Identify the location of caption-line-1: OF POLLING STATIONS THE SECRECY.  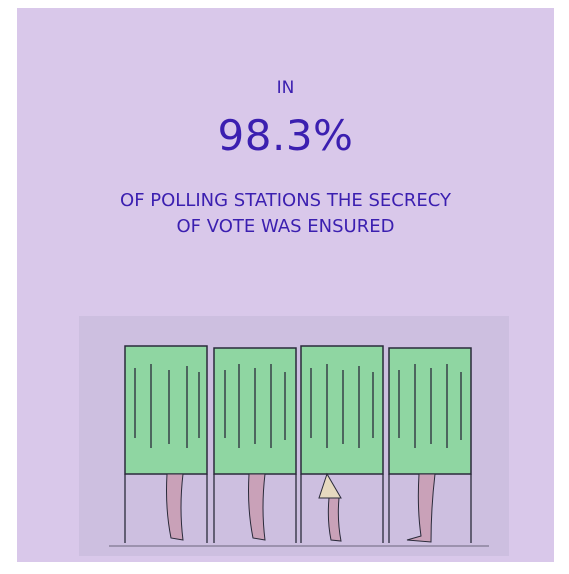
(285, 200).